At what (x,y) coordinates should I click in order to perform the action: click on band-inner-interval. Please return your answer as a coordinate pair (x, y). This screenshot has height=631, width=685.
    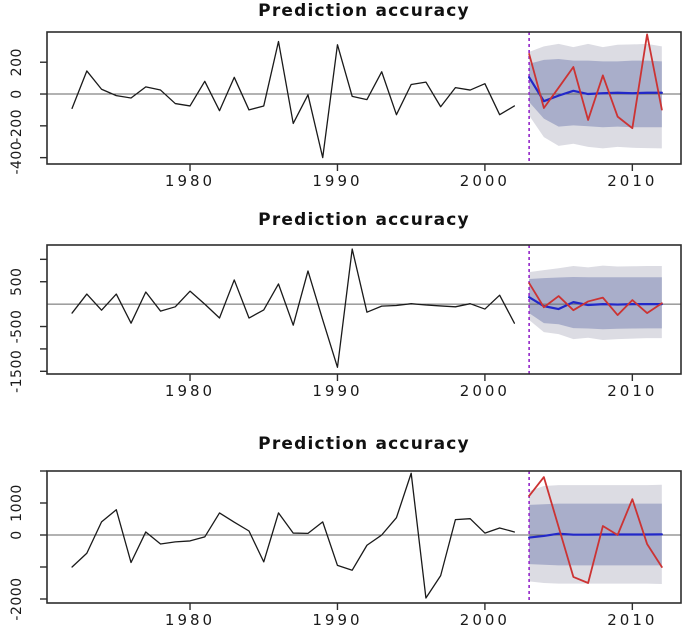
    Looking at the image, I should click on (595, 303).